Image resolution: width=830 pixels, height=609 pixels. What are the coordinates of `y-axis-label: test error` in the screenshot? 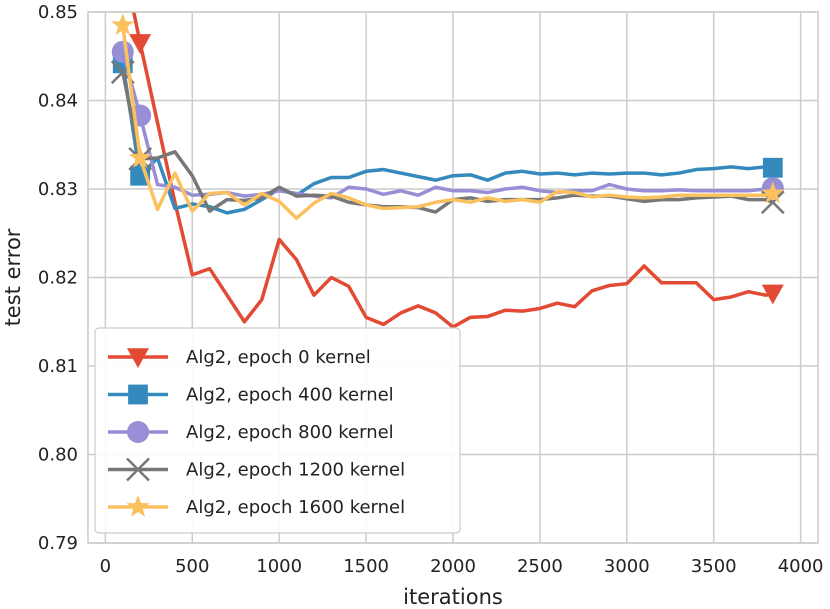 It's located at (13, 277).